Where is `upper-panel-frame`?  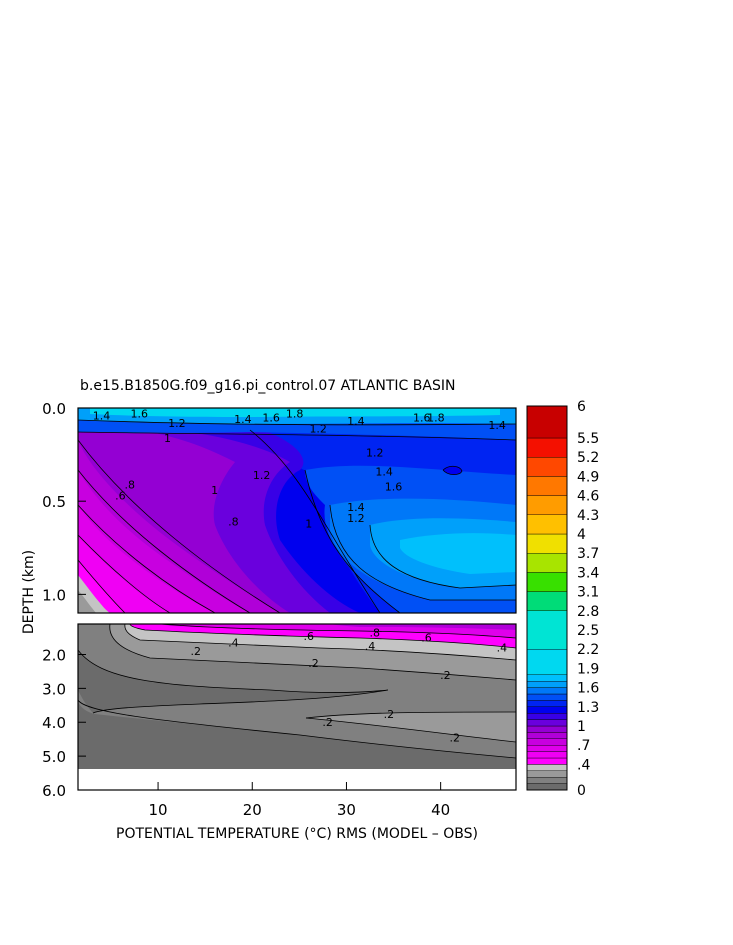 upper-panel-frame is located at coordinates (297, 510).